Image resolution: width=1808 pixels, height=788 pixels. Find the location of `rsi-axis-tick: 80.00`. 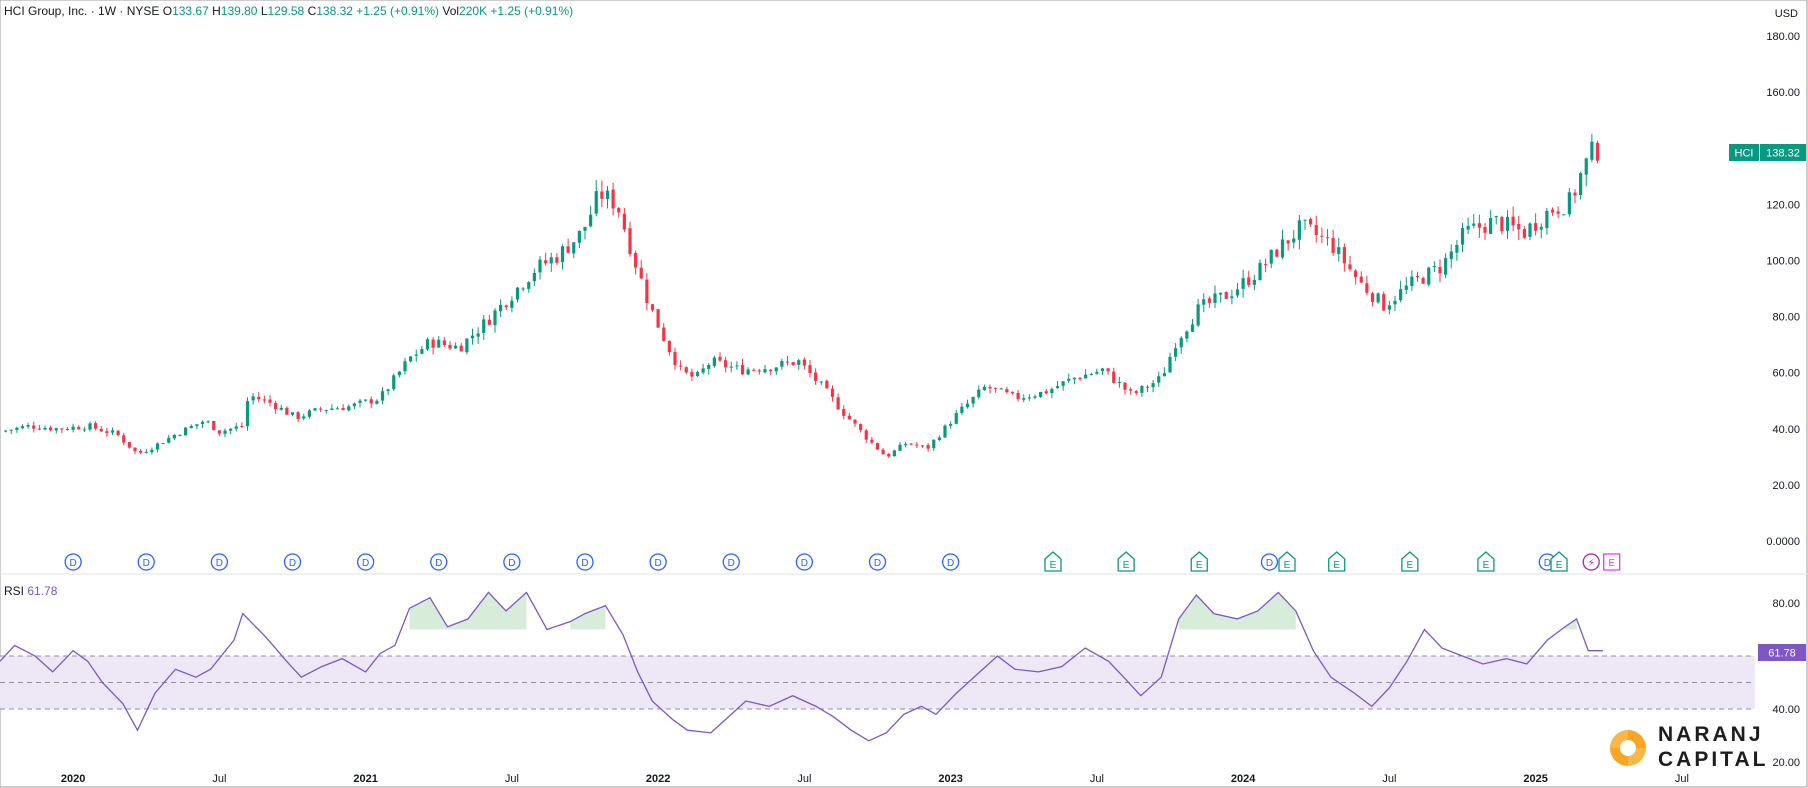

rsi-axis-tick: 80.00 is located at coordinates (1786, 604).